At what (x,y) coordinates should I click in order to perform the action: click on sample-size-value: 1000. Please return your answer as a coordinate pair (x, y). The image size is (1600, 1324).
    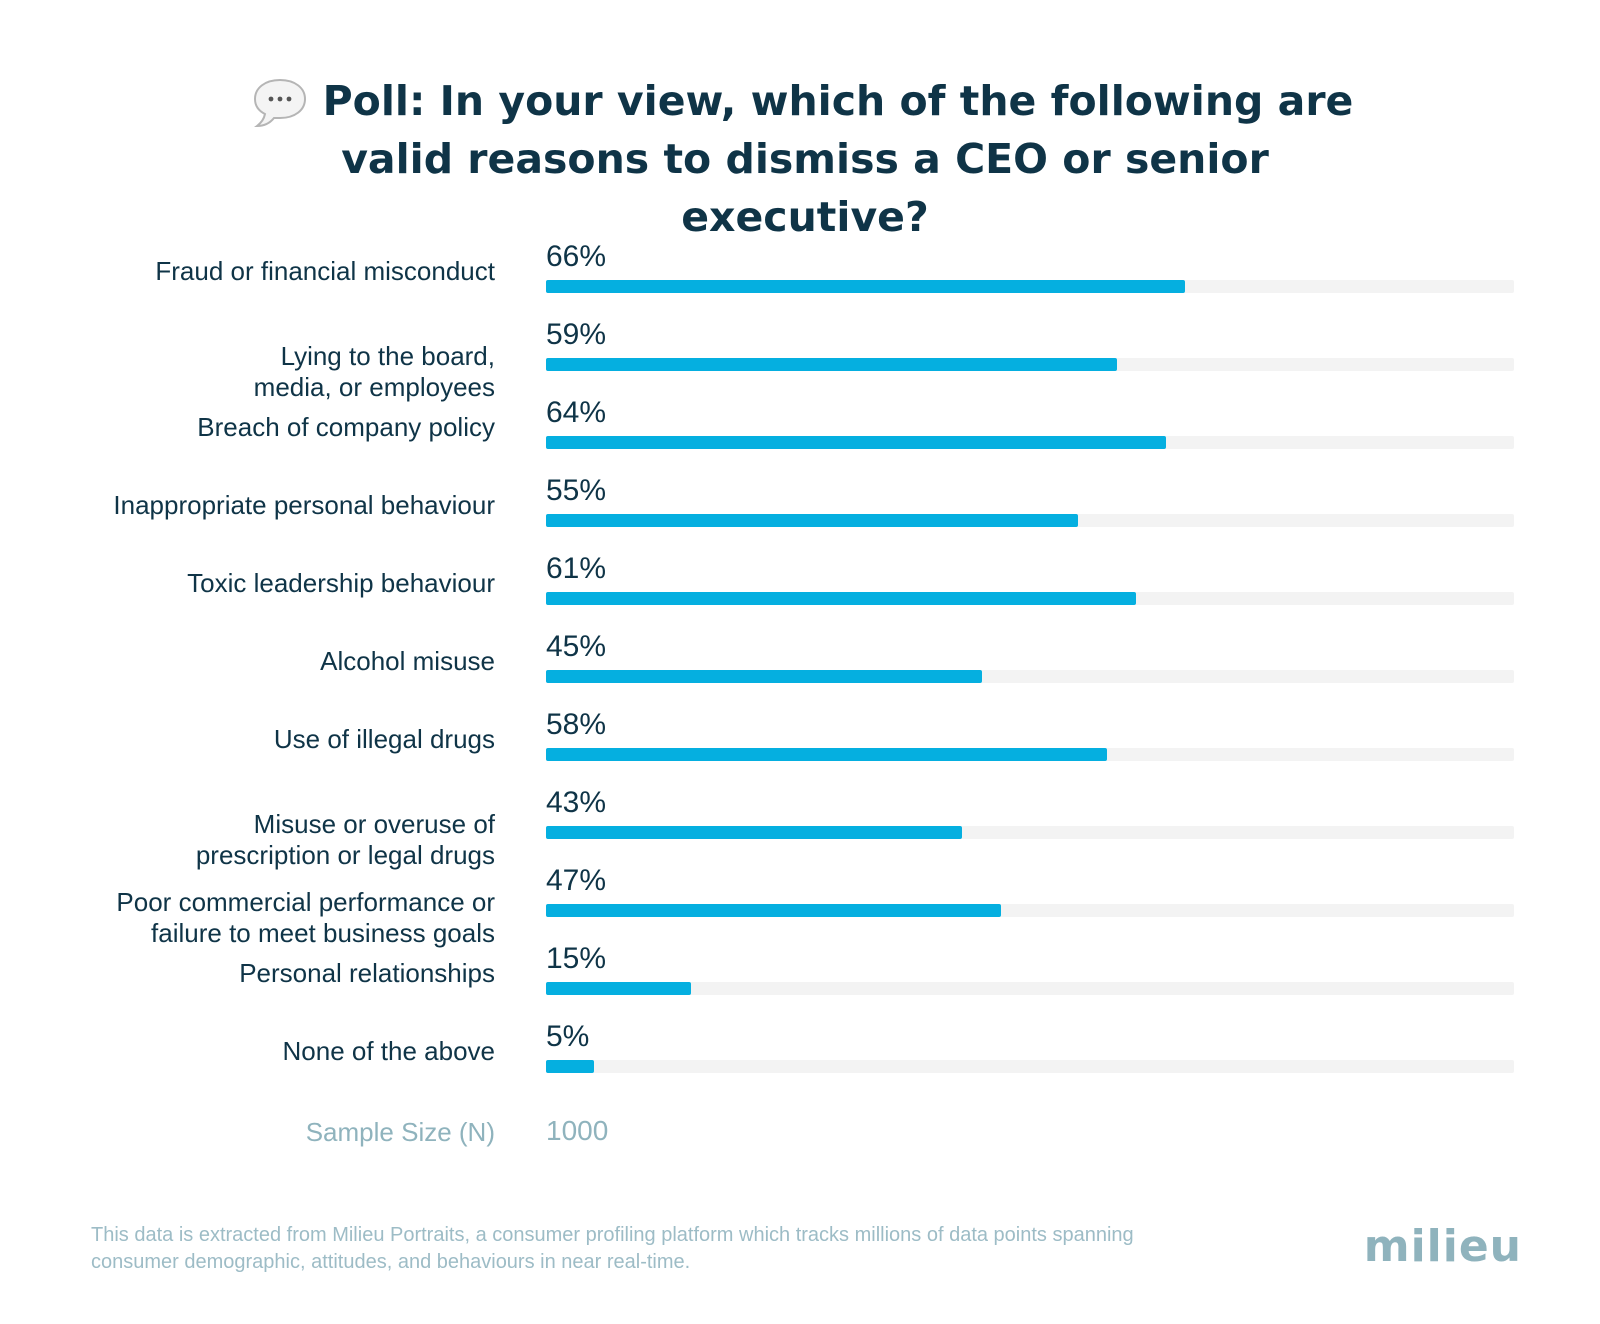
    Looking at the image, I should click on (577, 1130).